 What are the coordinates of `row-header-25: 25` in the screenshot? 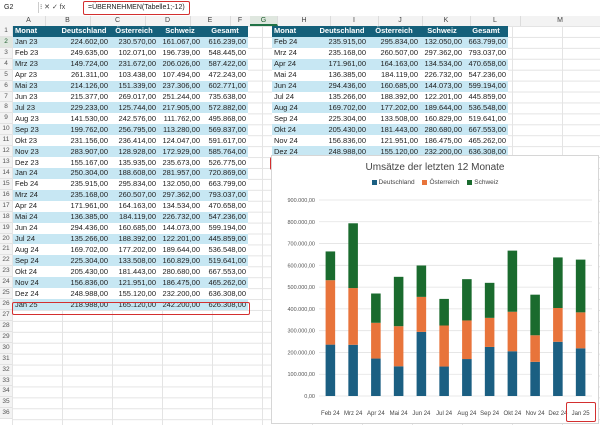 It's located at (6, 294).